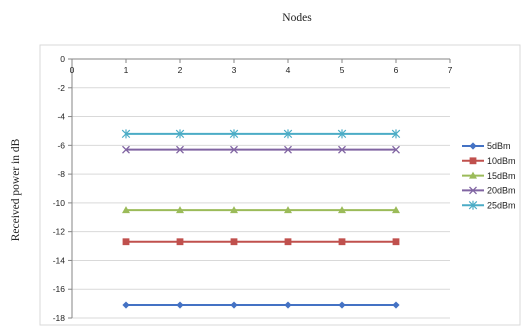 Image resolution: width=523 pixels, height=328 pixels. Describe the element at coordinates (261, 242) in the screenshot. I see `series-10dBm` at that location.